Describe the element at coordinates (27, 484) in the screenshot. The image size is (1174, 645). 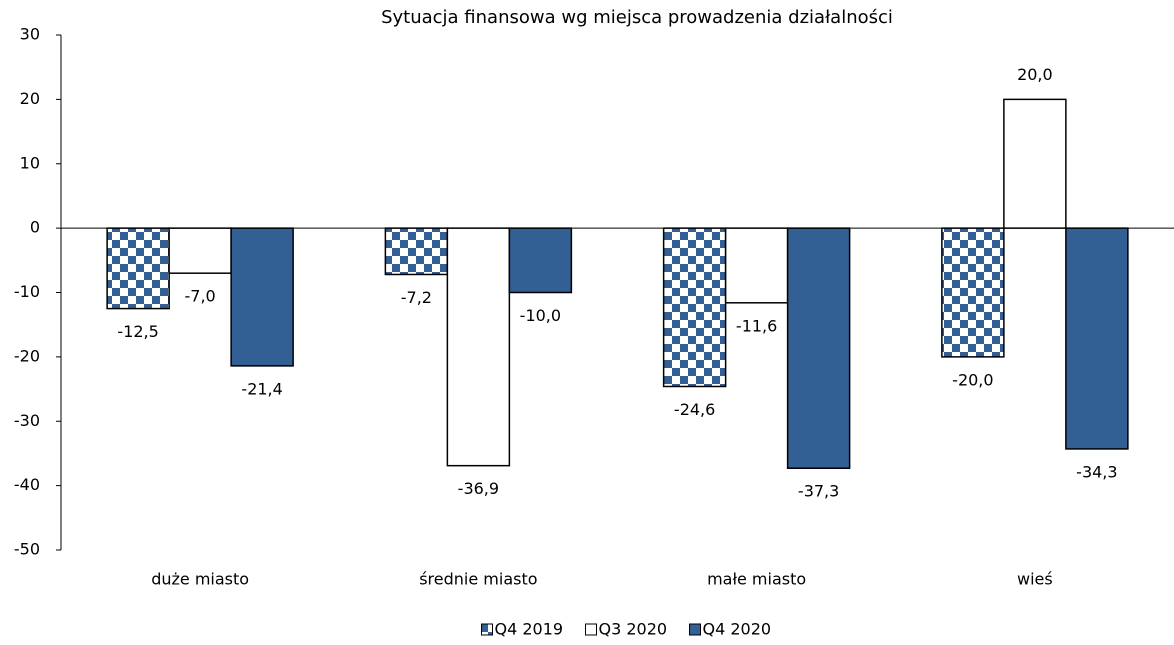
I see `y-tick-label: -40` at that location.